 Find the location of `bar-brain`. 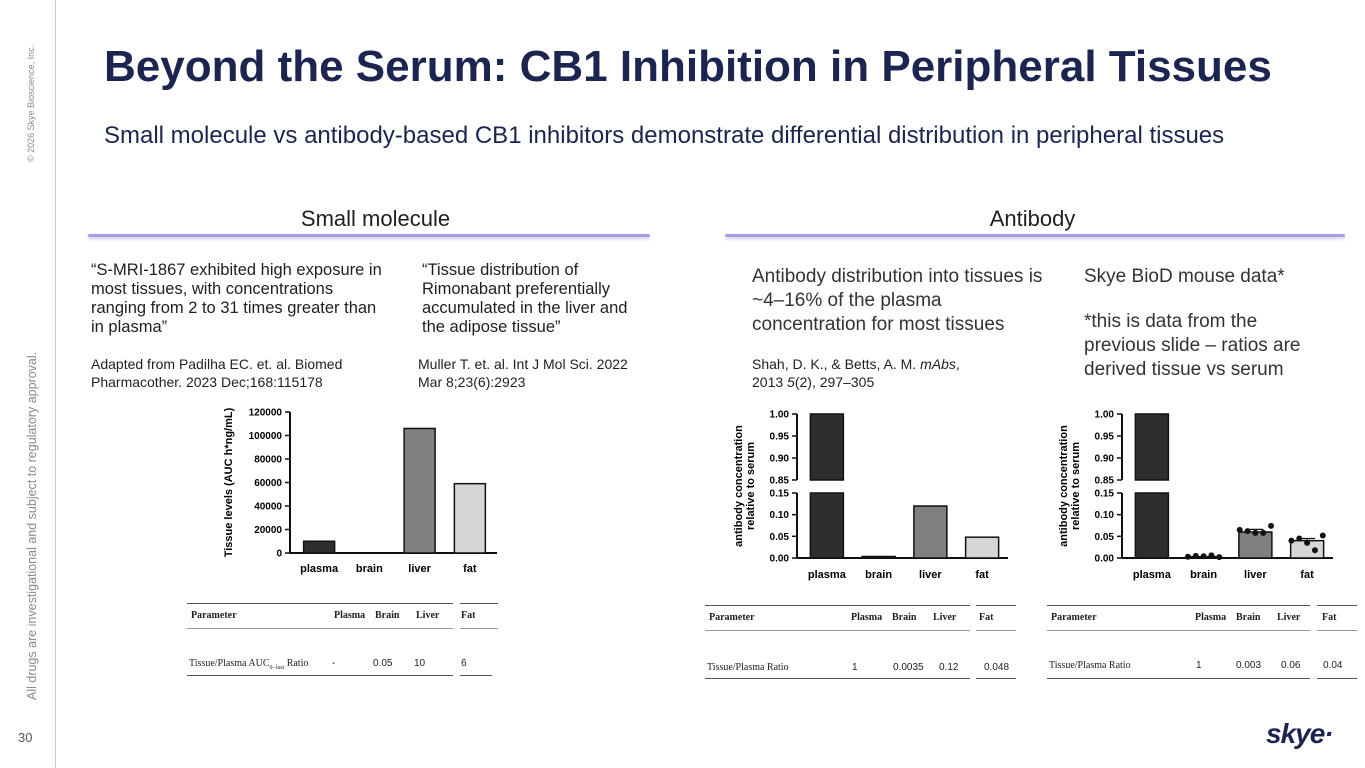

bar-brain is located at coordinates (878, 557).